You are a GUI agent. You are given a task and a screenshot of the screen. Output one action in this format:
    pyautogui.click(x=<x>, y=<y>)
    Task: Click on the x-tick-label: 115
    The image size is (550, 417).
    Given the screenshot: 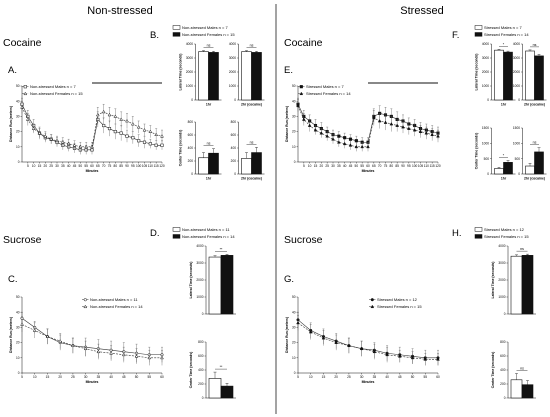 What is the action you would take?
    pyautogui.click(x=156, y=166)
    